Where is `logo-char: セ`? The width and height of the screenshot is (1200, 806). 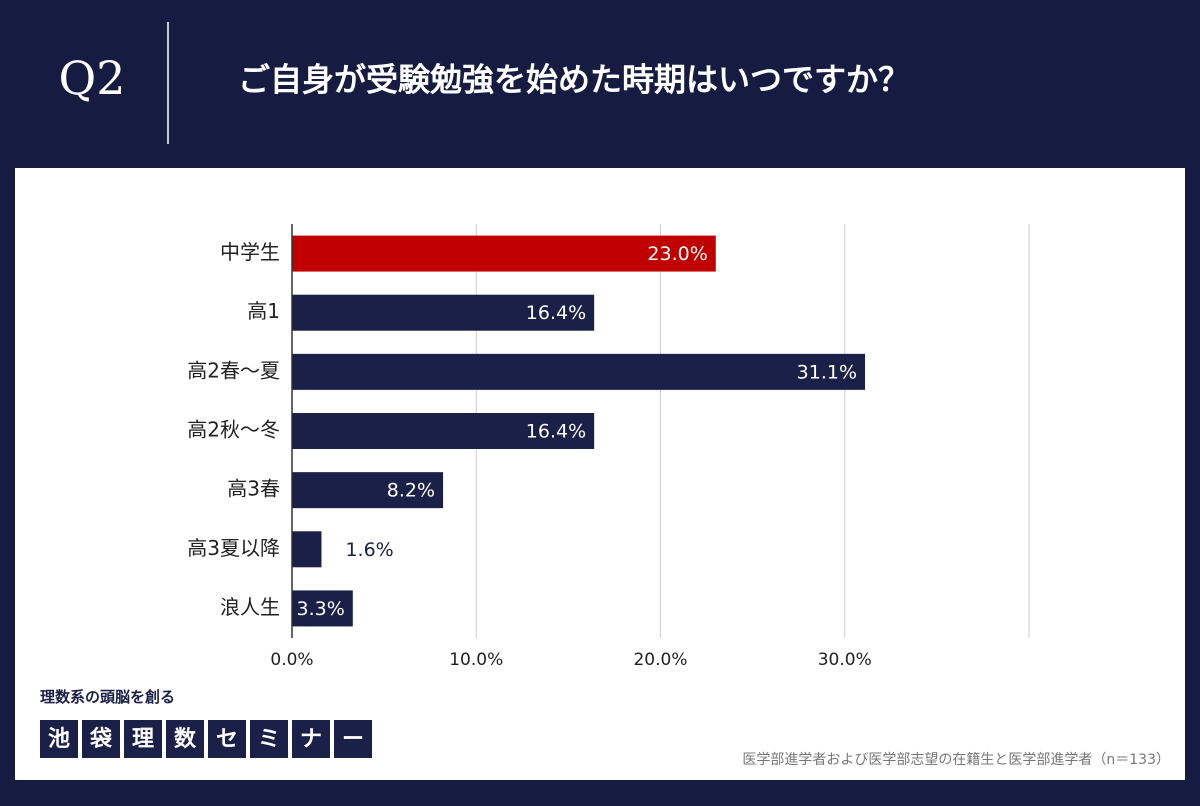 logo-char: セ is located at coordinates (227, 739).